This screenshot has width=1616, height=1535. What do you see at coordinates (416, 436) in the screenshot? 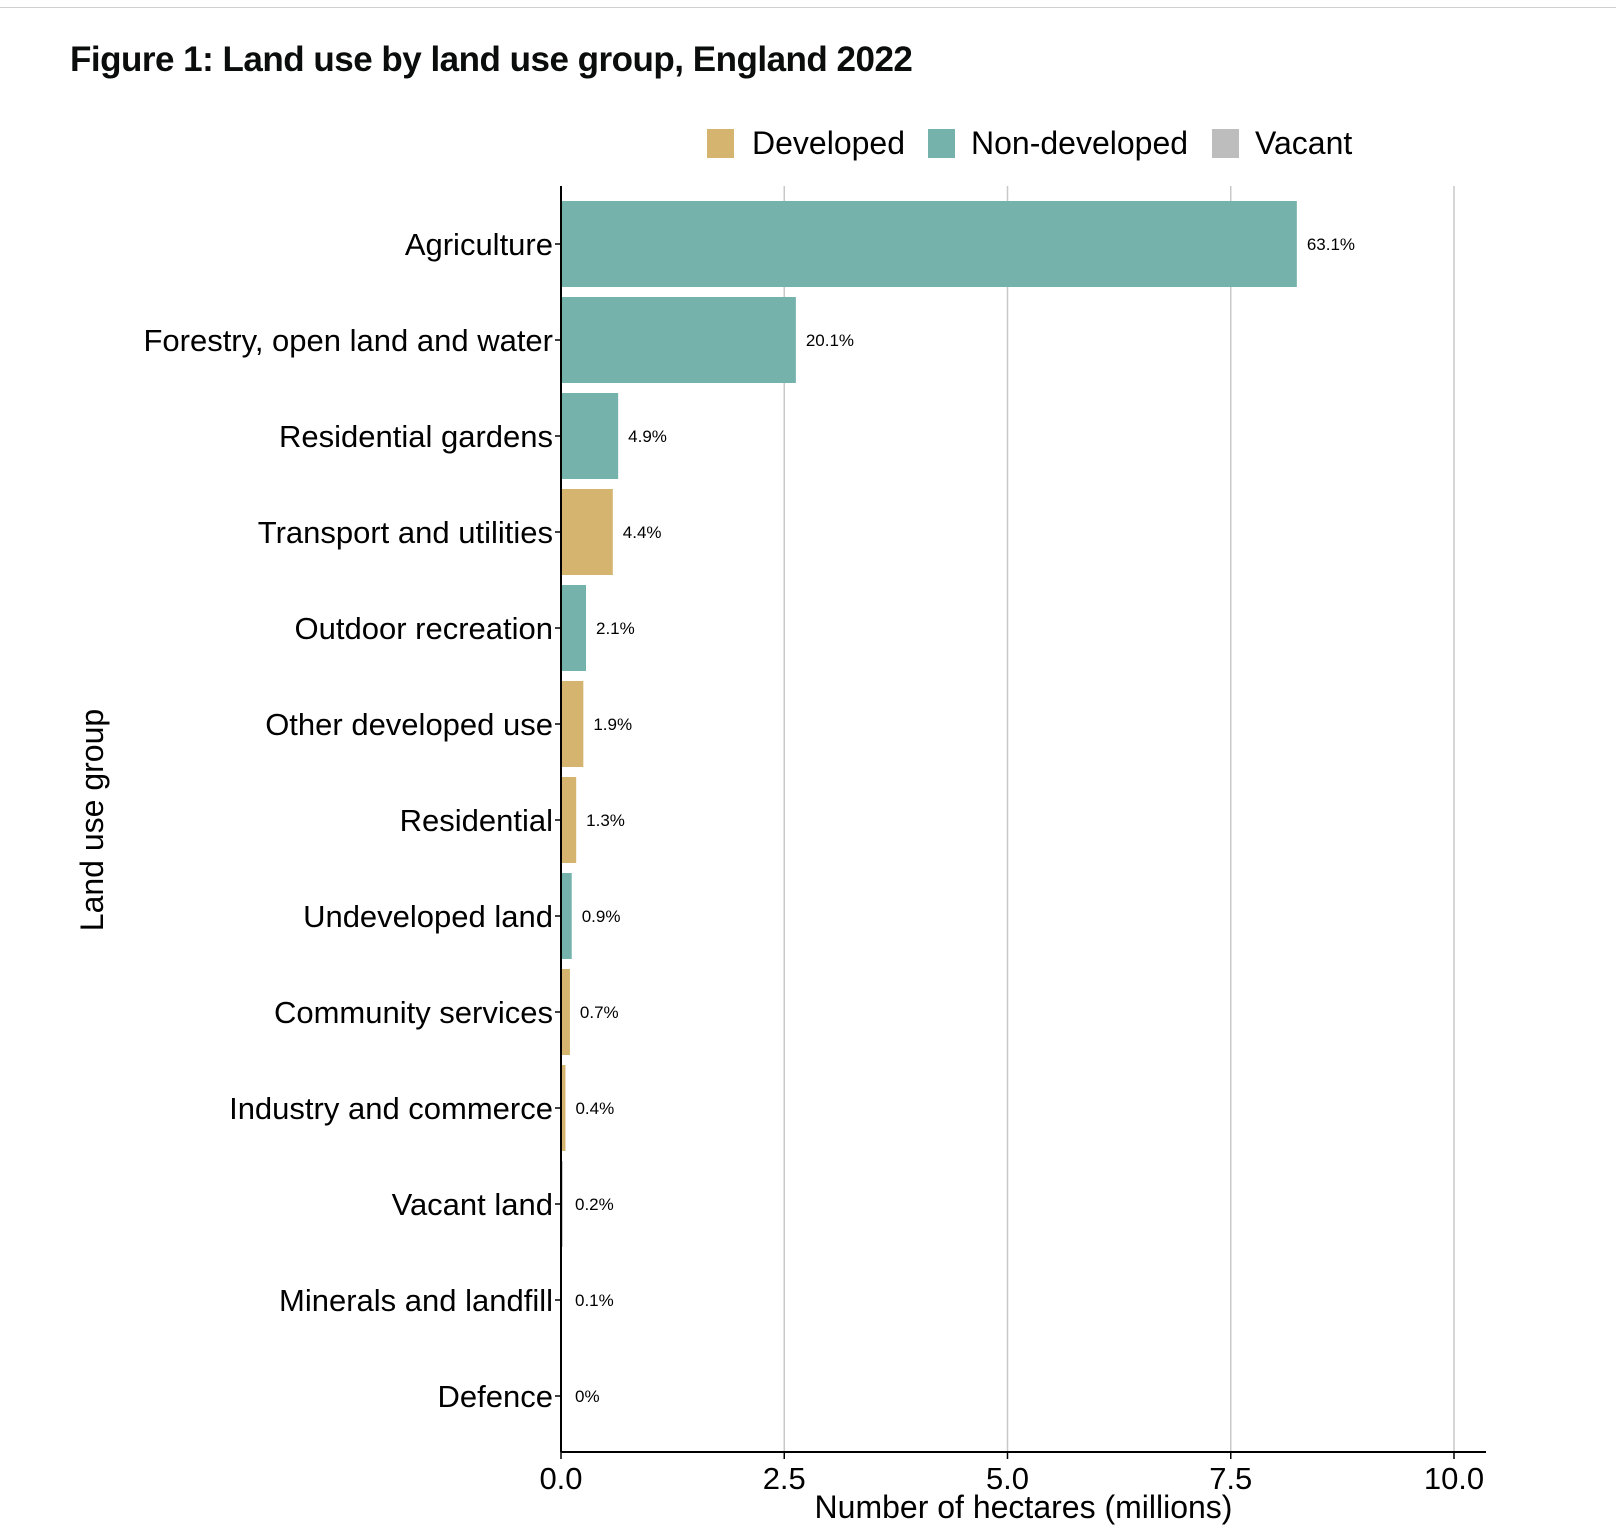
I see `category-label: Residential gardens` at bounding box center [416, 436].